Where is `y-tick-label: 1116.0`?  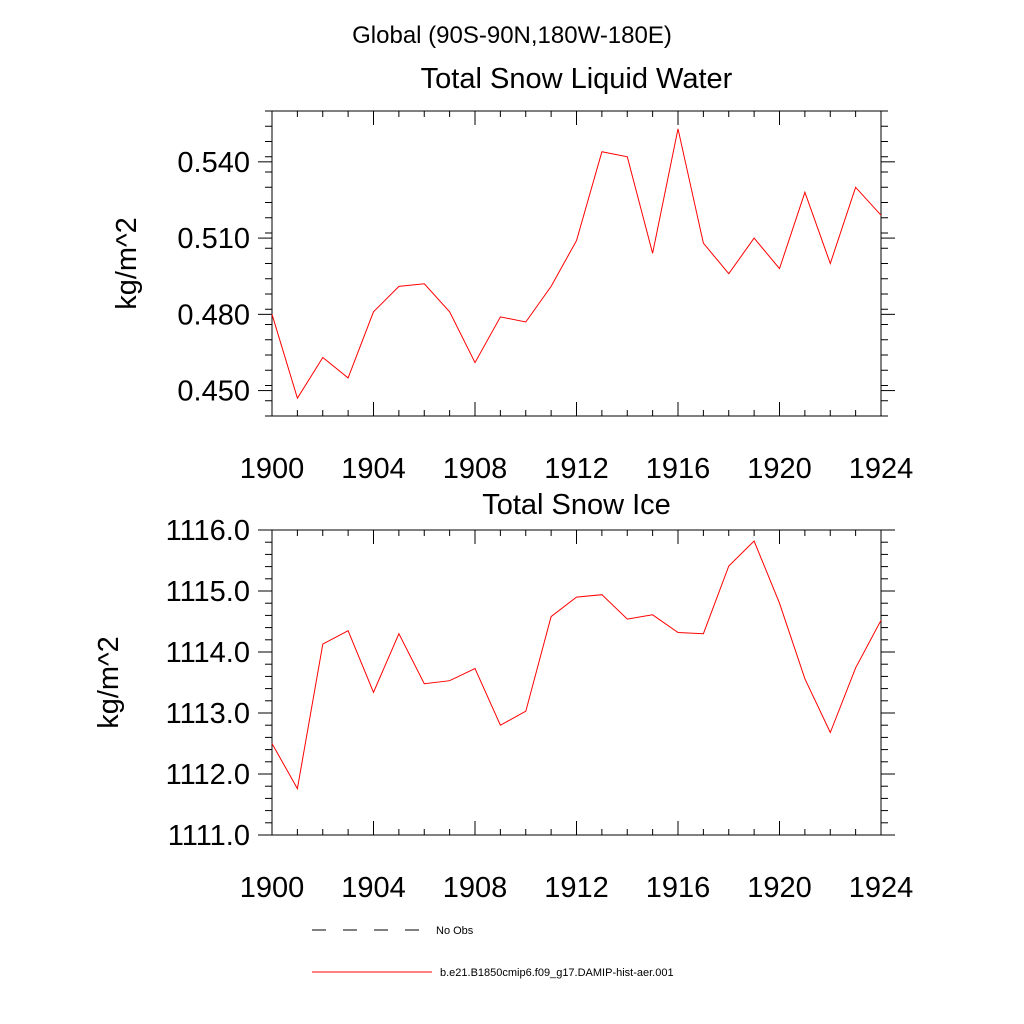 y-tick-label: 1116.0 is located at coordinates (208, 531).